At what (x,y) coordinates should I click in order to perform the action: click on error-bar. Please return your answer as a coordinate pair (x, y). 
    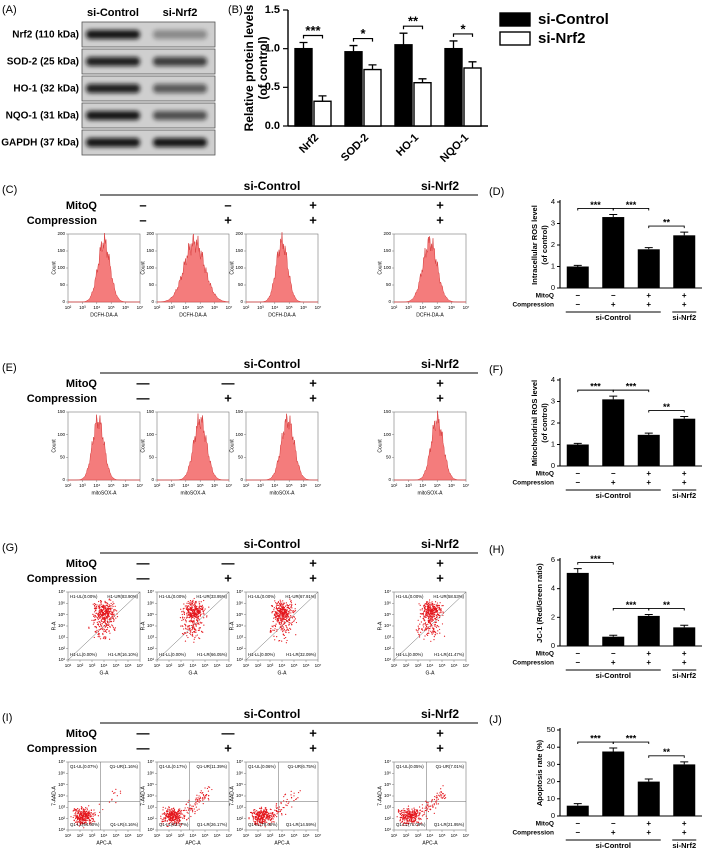
    Looking at the image, I should click on (372, 67).